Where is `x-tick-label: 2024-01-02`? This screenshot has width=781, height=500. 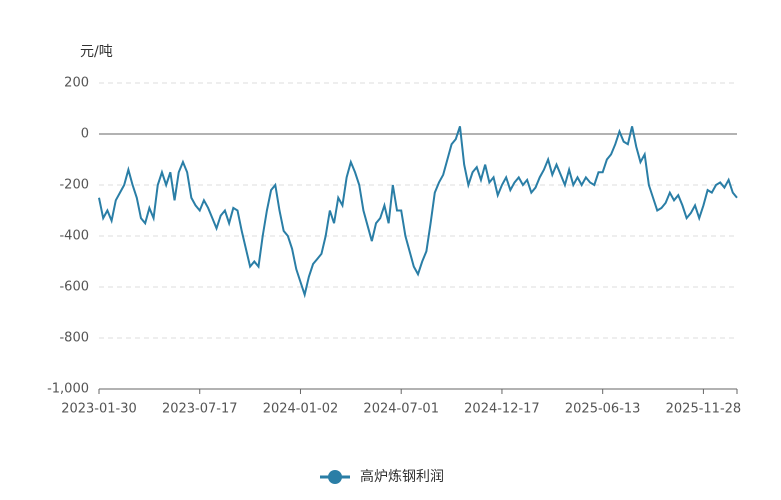 x-tick-label: 2024-01-02 is located at coordinates (301, 409).